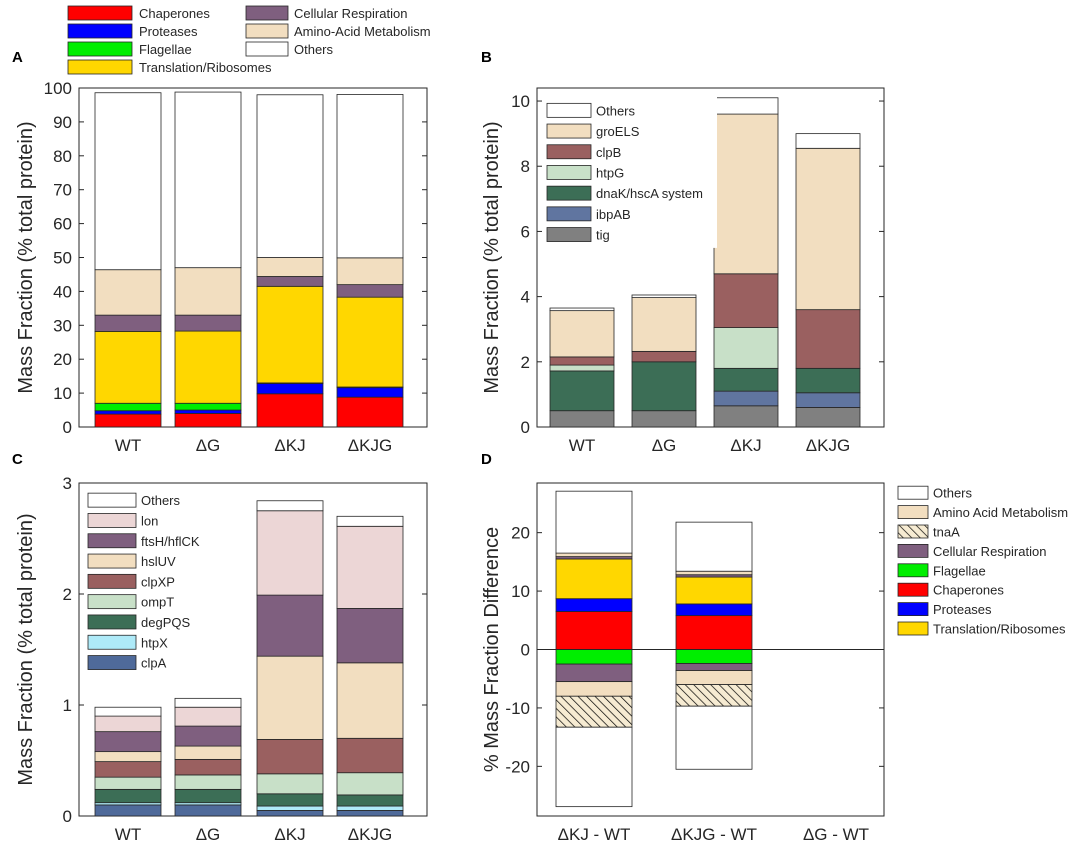 Image resolution: width=1084 pixels, height=842 pixels. I want to click on bar-segment-delta-kj-amino-acid-metabolism, so click(290, 267).